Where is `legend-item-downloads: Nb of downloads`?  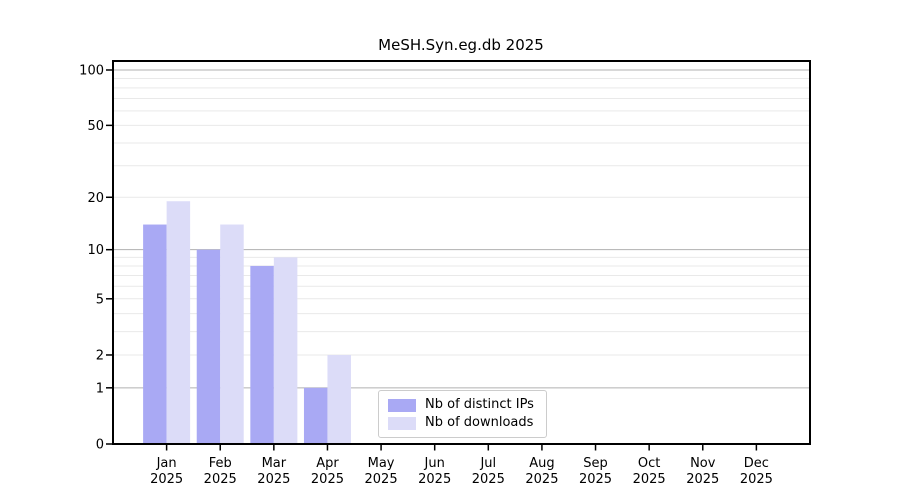
legend-item-downloads: Nb of downloads is located at coordinates (462, 423).